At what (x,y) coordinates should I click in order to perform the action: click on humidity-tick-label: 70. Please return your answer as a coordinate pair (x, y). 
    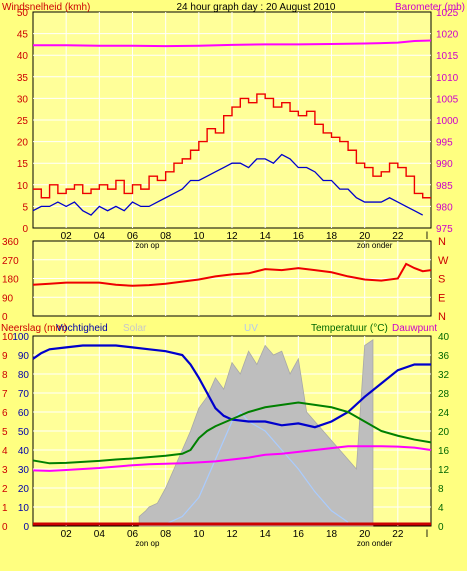
    Looking at the image, I should click on (24, 394).